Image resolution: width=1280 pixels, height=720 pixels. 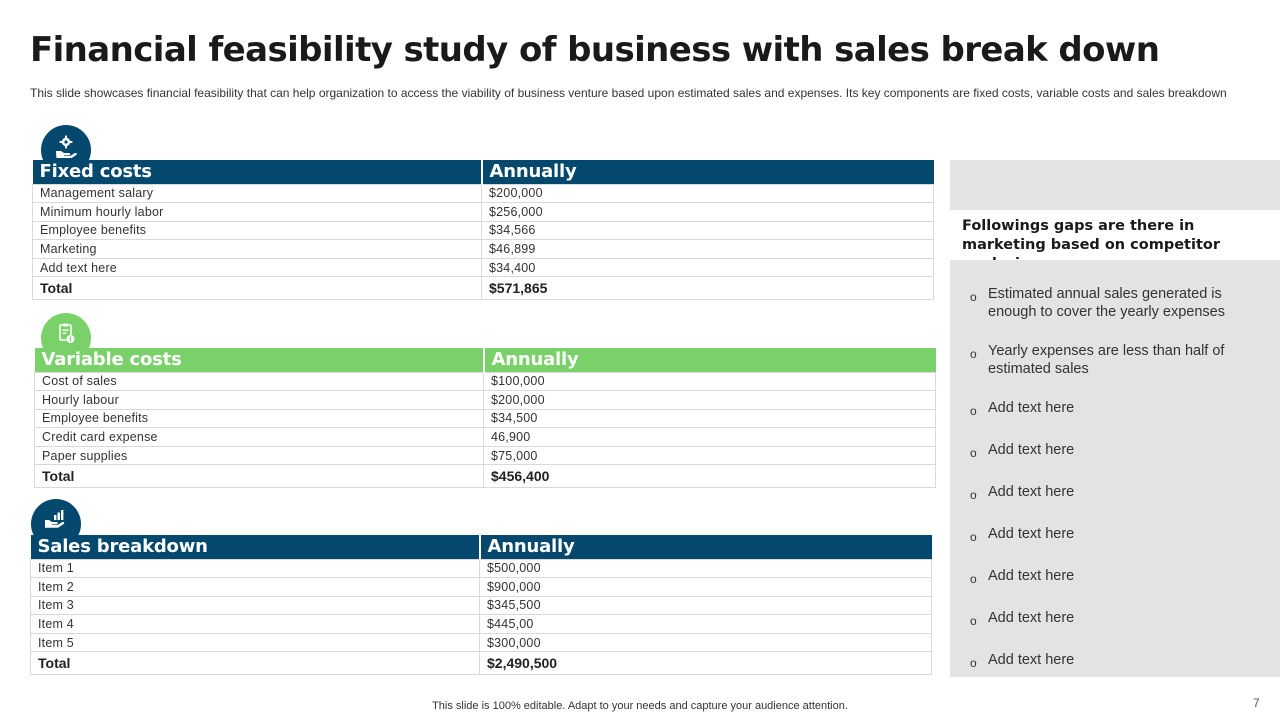 I want to click on row-label: Paper supplies, so click(x=259, y=455).